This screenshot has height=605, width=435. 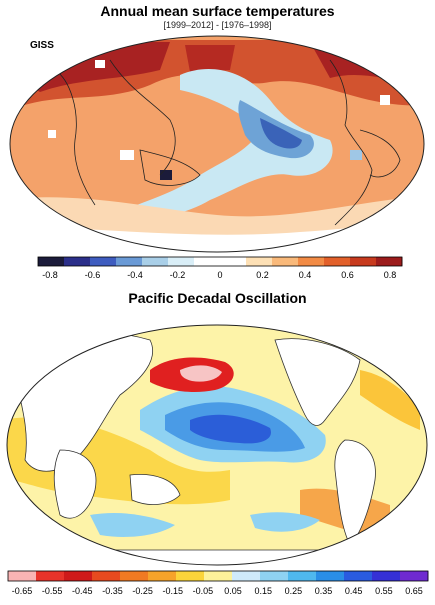 I want to click on bottom-colorbar-tick-label: 0.15, so click(x=263, y=591).